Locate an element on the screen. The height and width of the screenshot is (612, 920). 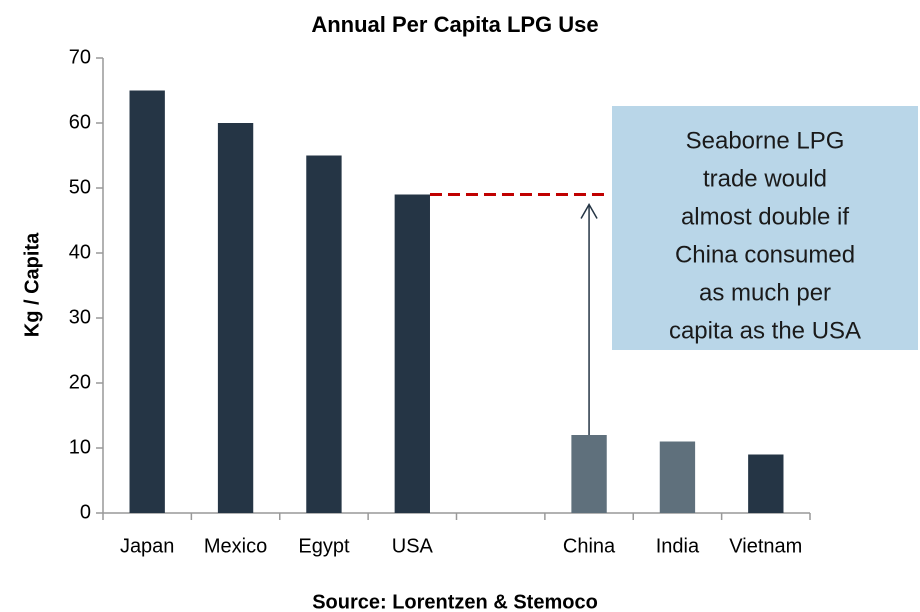
annotation-text: as much per is located at coordinates (765, 292).